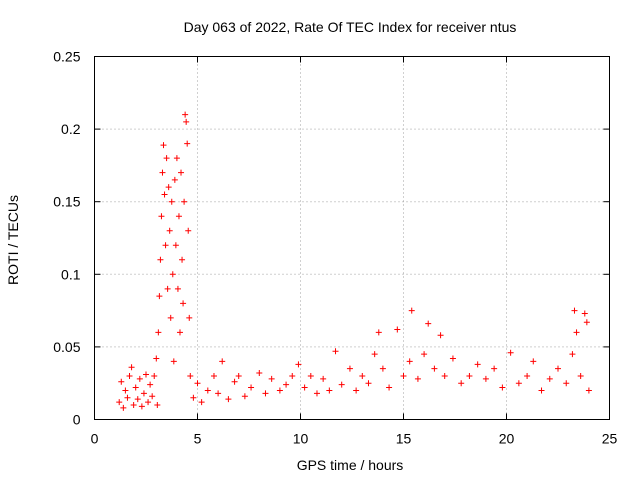  Describe the element at coordinates (66, 57) in the screenshot. I see `y-tick-label: 0.25` at that location.